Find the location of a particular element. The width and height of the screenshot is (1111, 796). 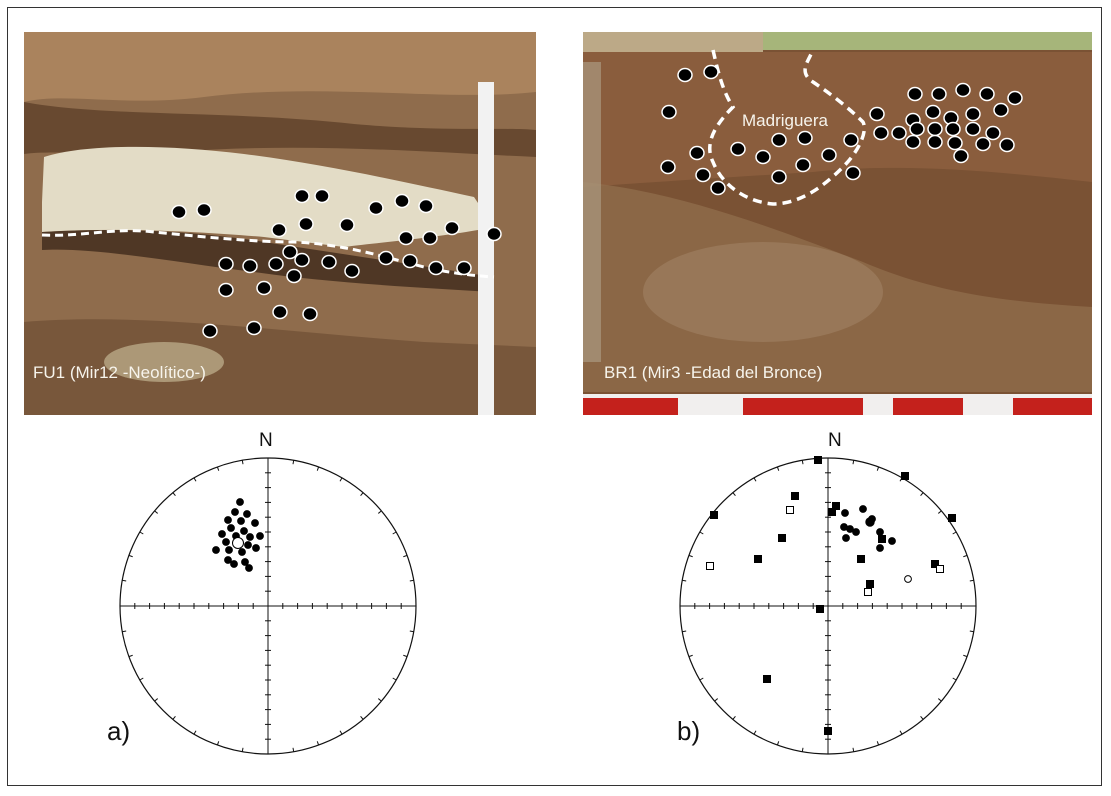

stereonet-a is located at coordinates (268, 593).